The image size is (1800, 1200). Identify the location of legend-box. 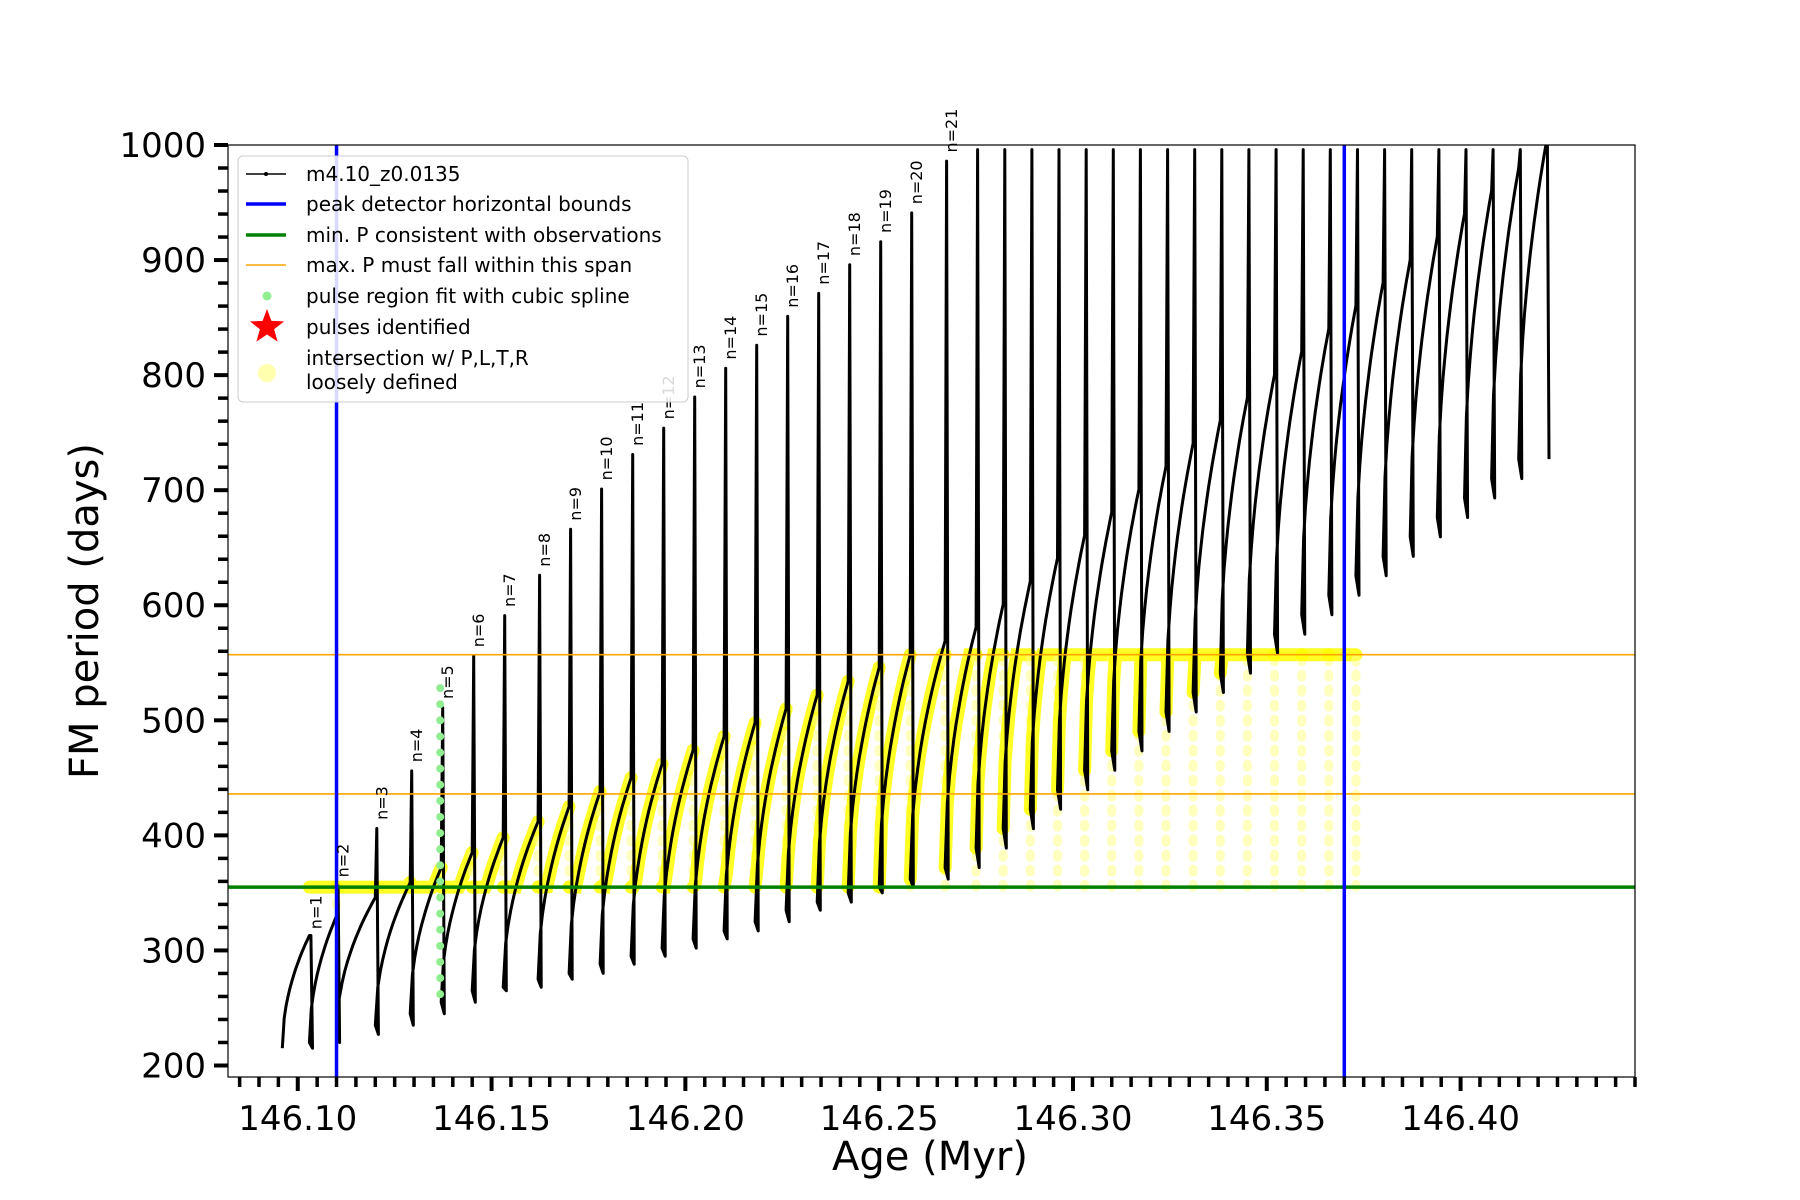
(463, 279).